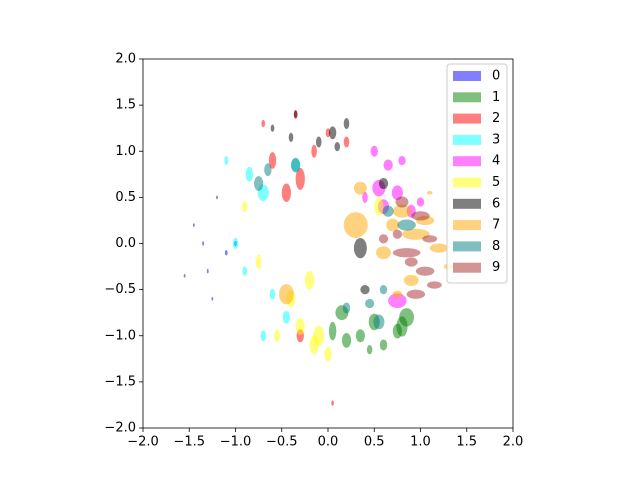 Image resolution: width=640 pixels, height=480 pixels. Describe the element at coordinates (496, 97) in the screenshot. I see `legend-label: 1` at that location.